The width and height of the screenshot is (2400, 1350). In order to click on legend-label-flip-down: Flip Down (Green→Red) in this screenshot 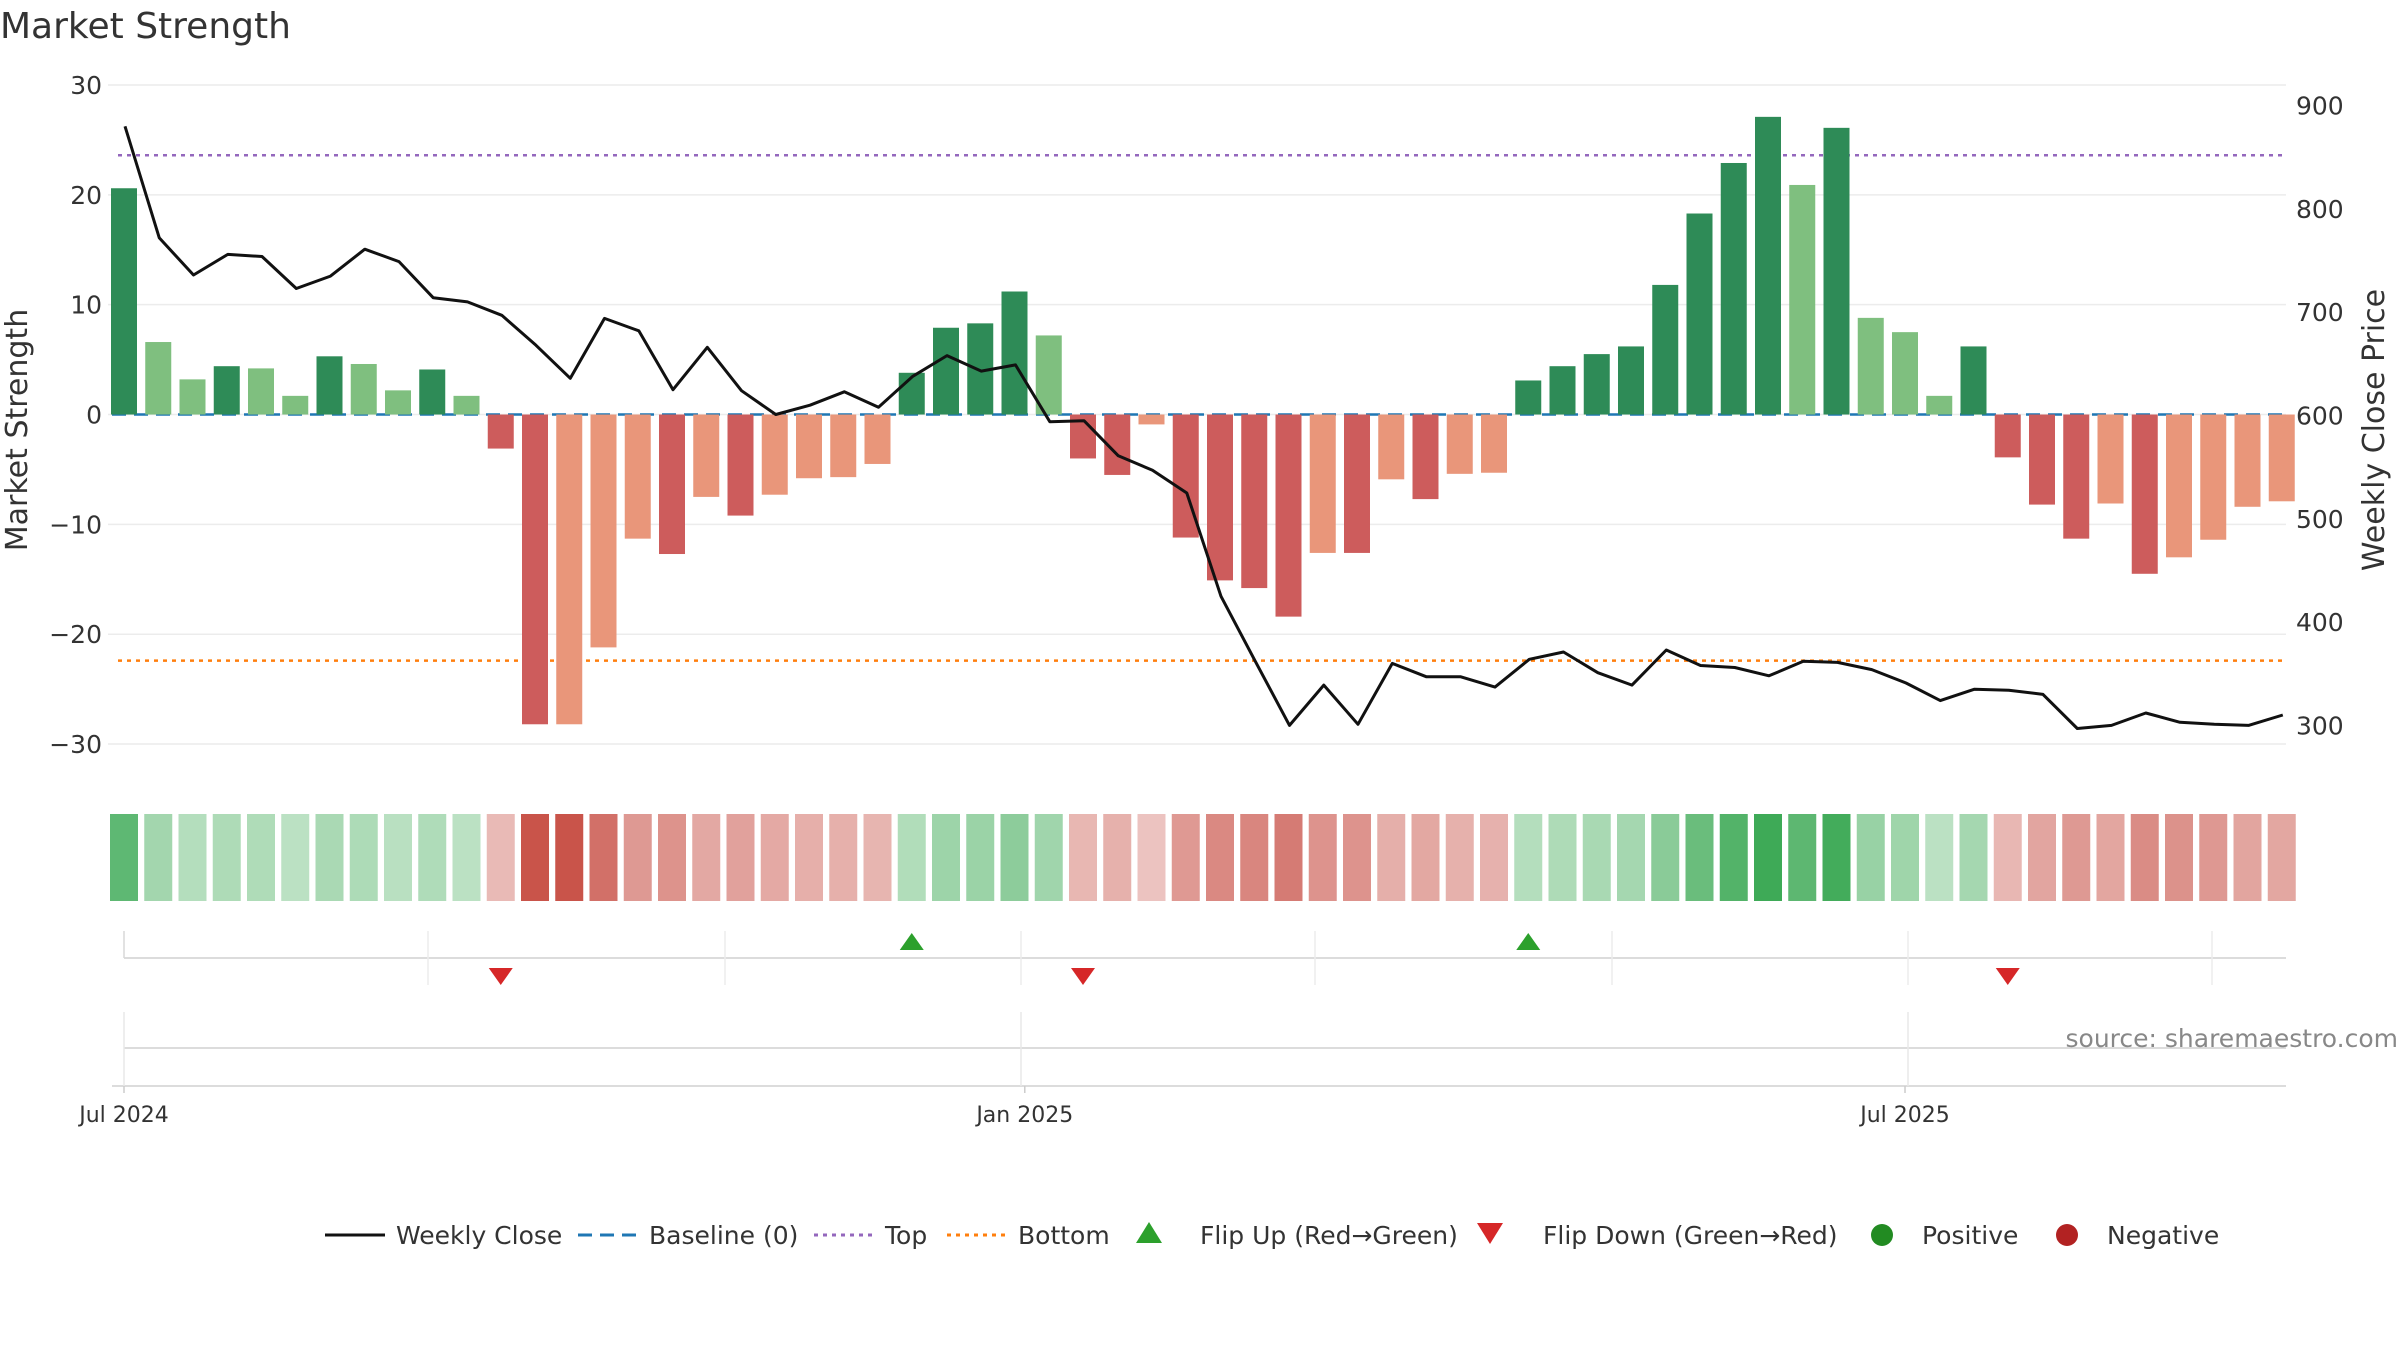, I will do `click(1690, 1235)`.